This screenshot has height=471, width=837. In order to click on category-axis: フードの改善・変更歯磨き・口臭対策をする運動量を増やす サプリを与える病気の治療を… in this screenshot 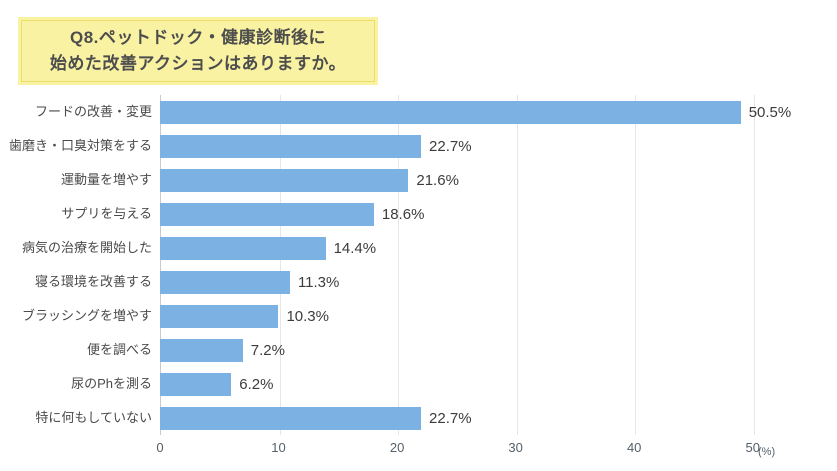, I will do `click(76, 265)`.